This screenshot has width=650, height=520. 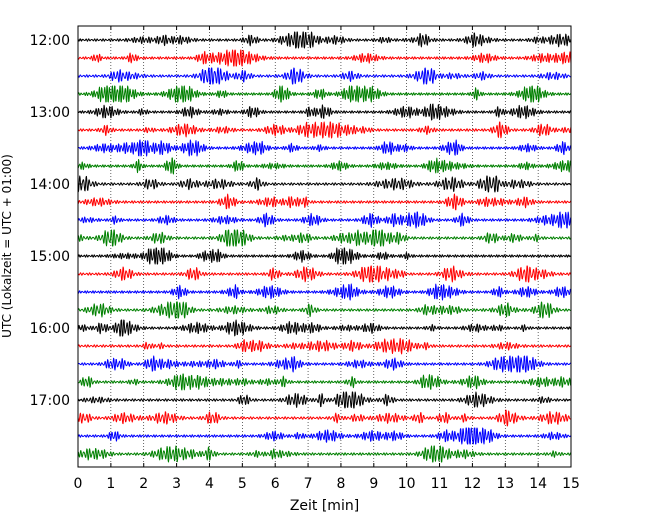 I want to click on y-tick-label: 16:00, so click(x=50, y=329).